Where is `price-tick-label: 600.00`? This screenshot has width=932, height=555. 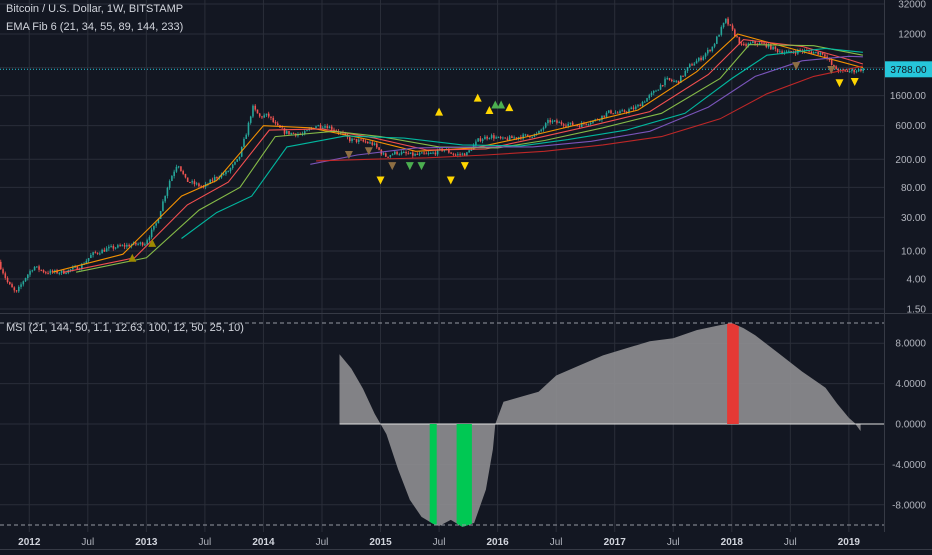
price-tick-label: 600.00 is located at coordinates (910, 126).